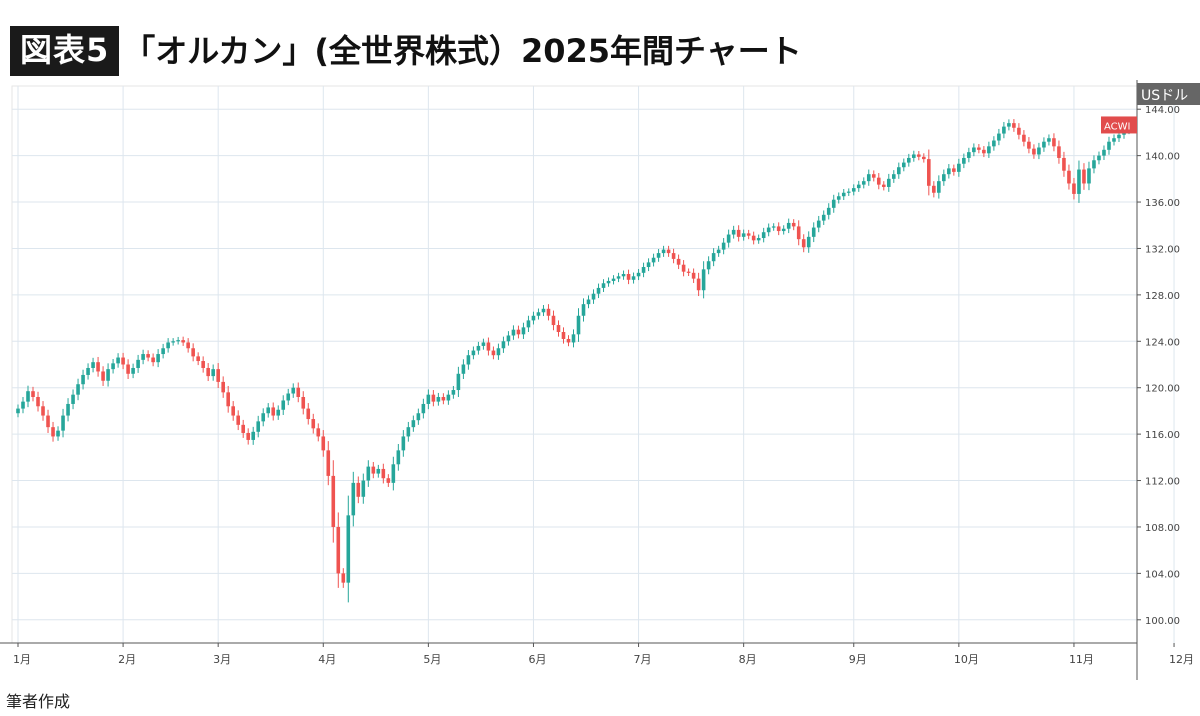  Describe the element at coordinates (462, 51) in the screenshot. I see `chart-title: 「オルカン」(全世界株式）2025年間チャート` at that location.